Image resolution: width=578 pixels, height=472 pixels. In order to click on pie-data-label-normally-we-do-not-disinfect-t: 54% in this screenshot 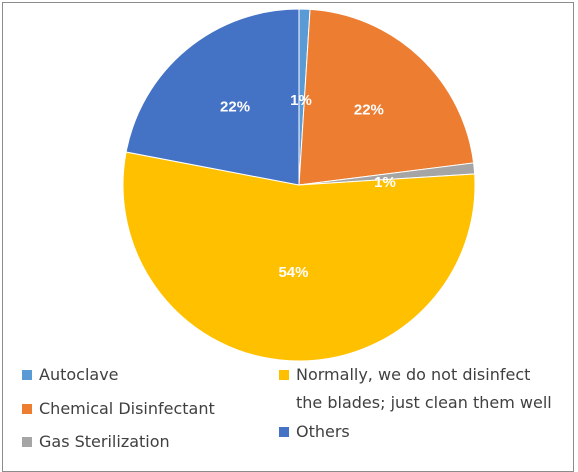, I will do `click(293, 272)`.